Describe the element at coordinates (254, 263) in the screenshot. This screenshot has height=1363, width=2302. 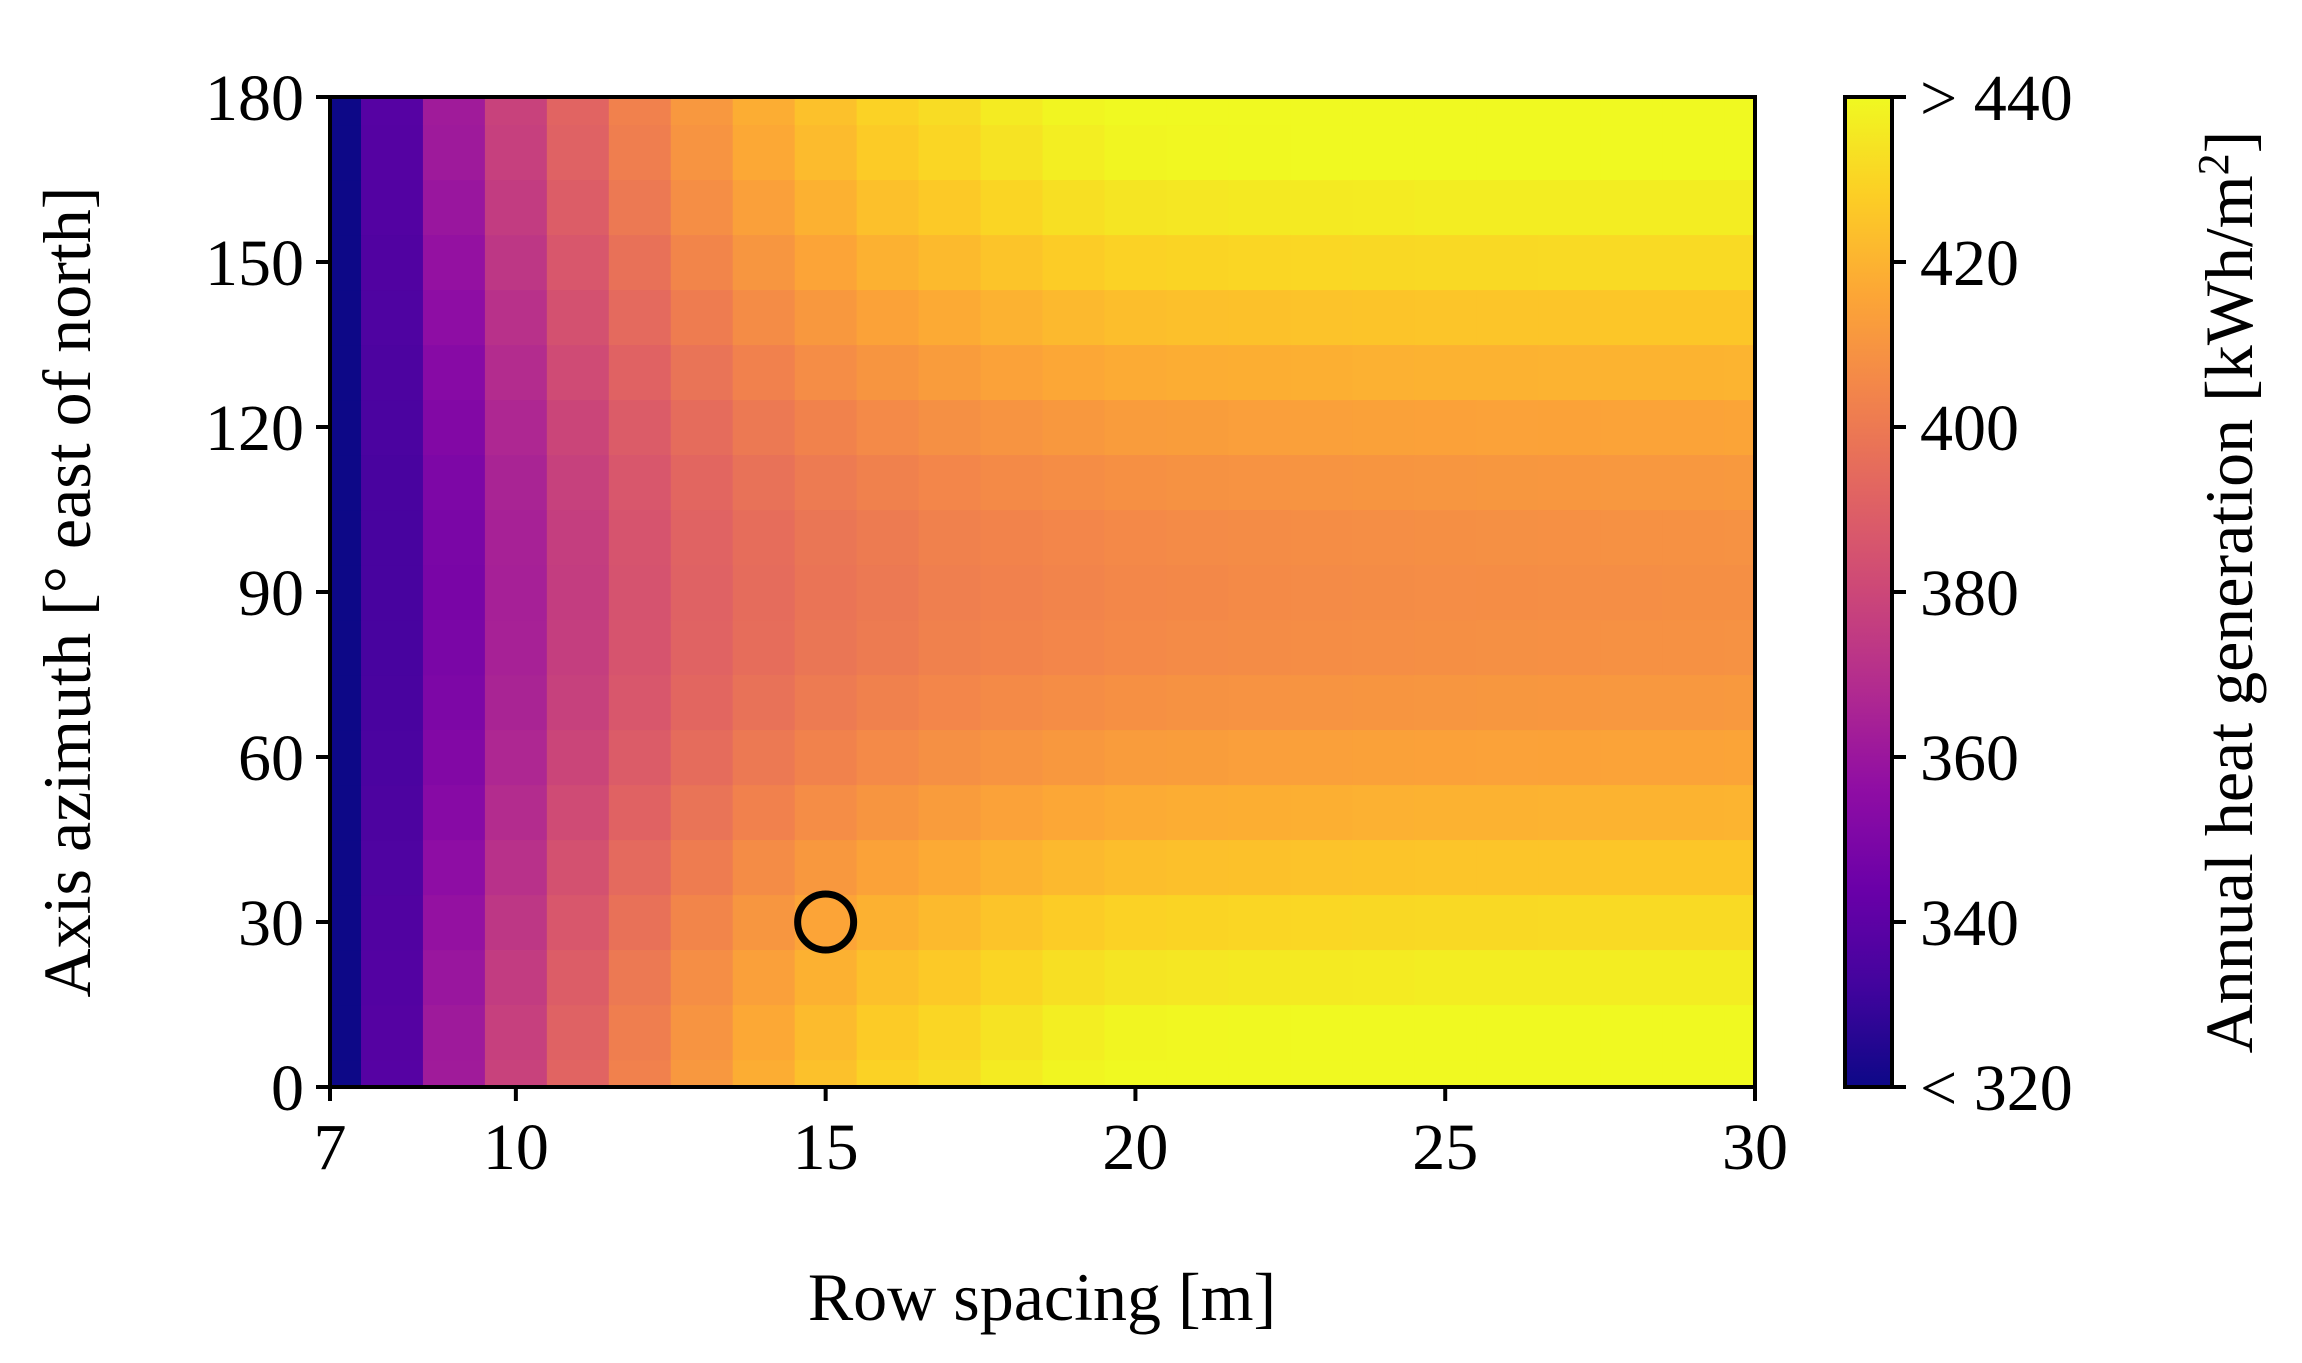
I see `y-tick-label: 150` at that location.